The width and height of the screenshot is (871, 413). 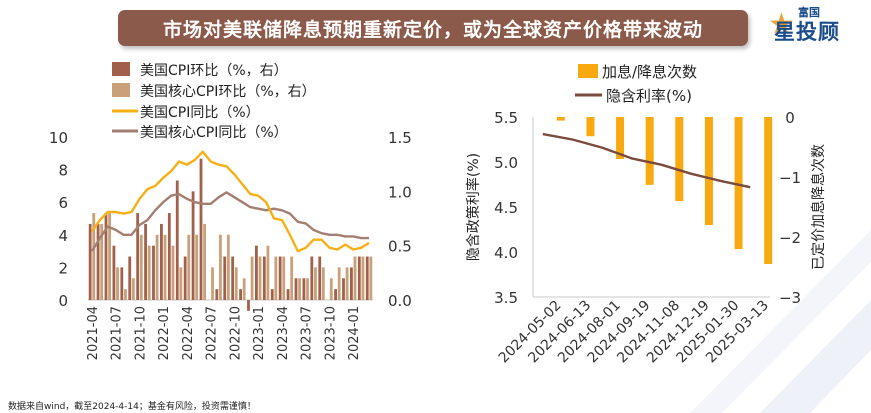 I want to click on y-left-tick-label: 3.5, so click(x=506, y=298).